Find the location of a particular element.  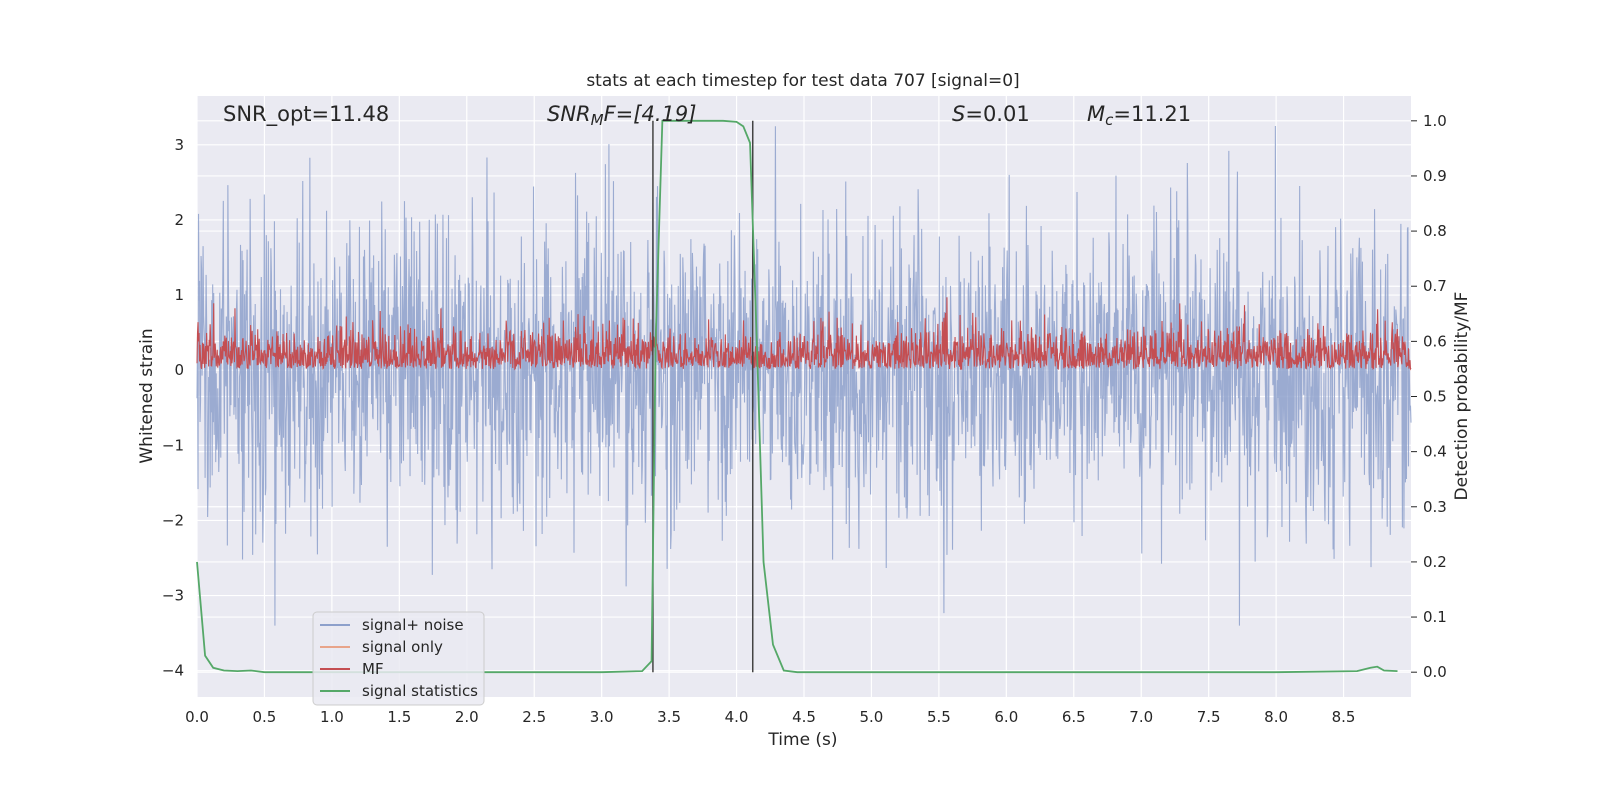

x-tick-label: 6.5 is located at coordinates (1074, 717).